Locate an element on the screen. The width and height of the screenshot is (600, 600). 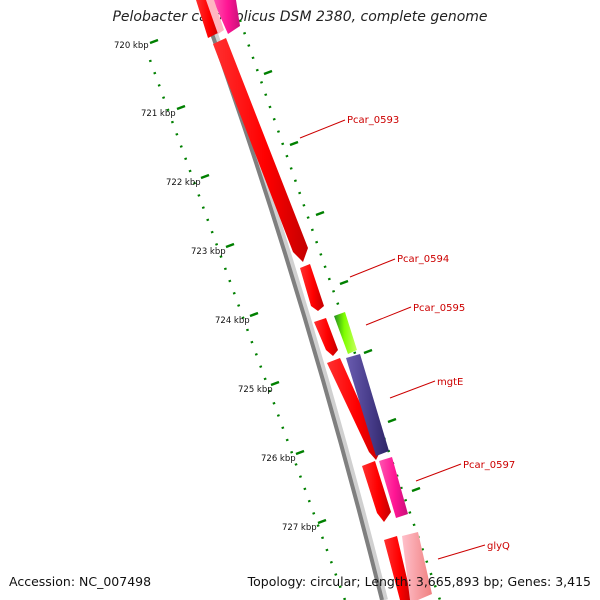
gene-feature-red-d is located at coordinates (398, 568).